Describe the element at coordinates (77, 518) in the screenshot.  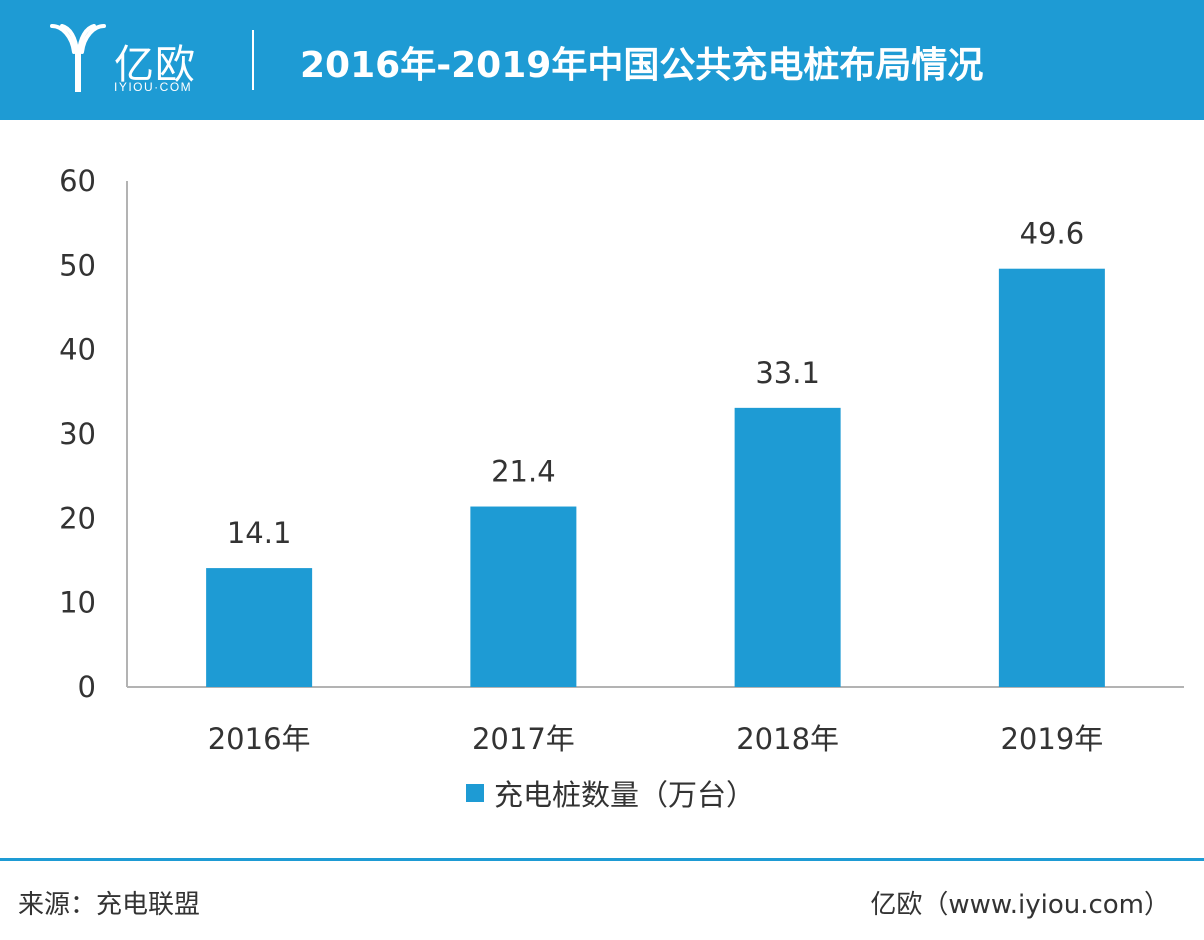
I see `y-tick-label: 20` at that location.